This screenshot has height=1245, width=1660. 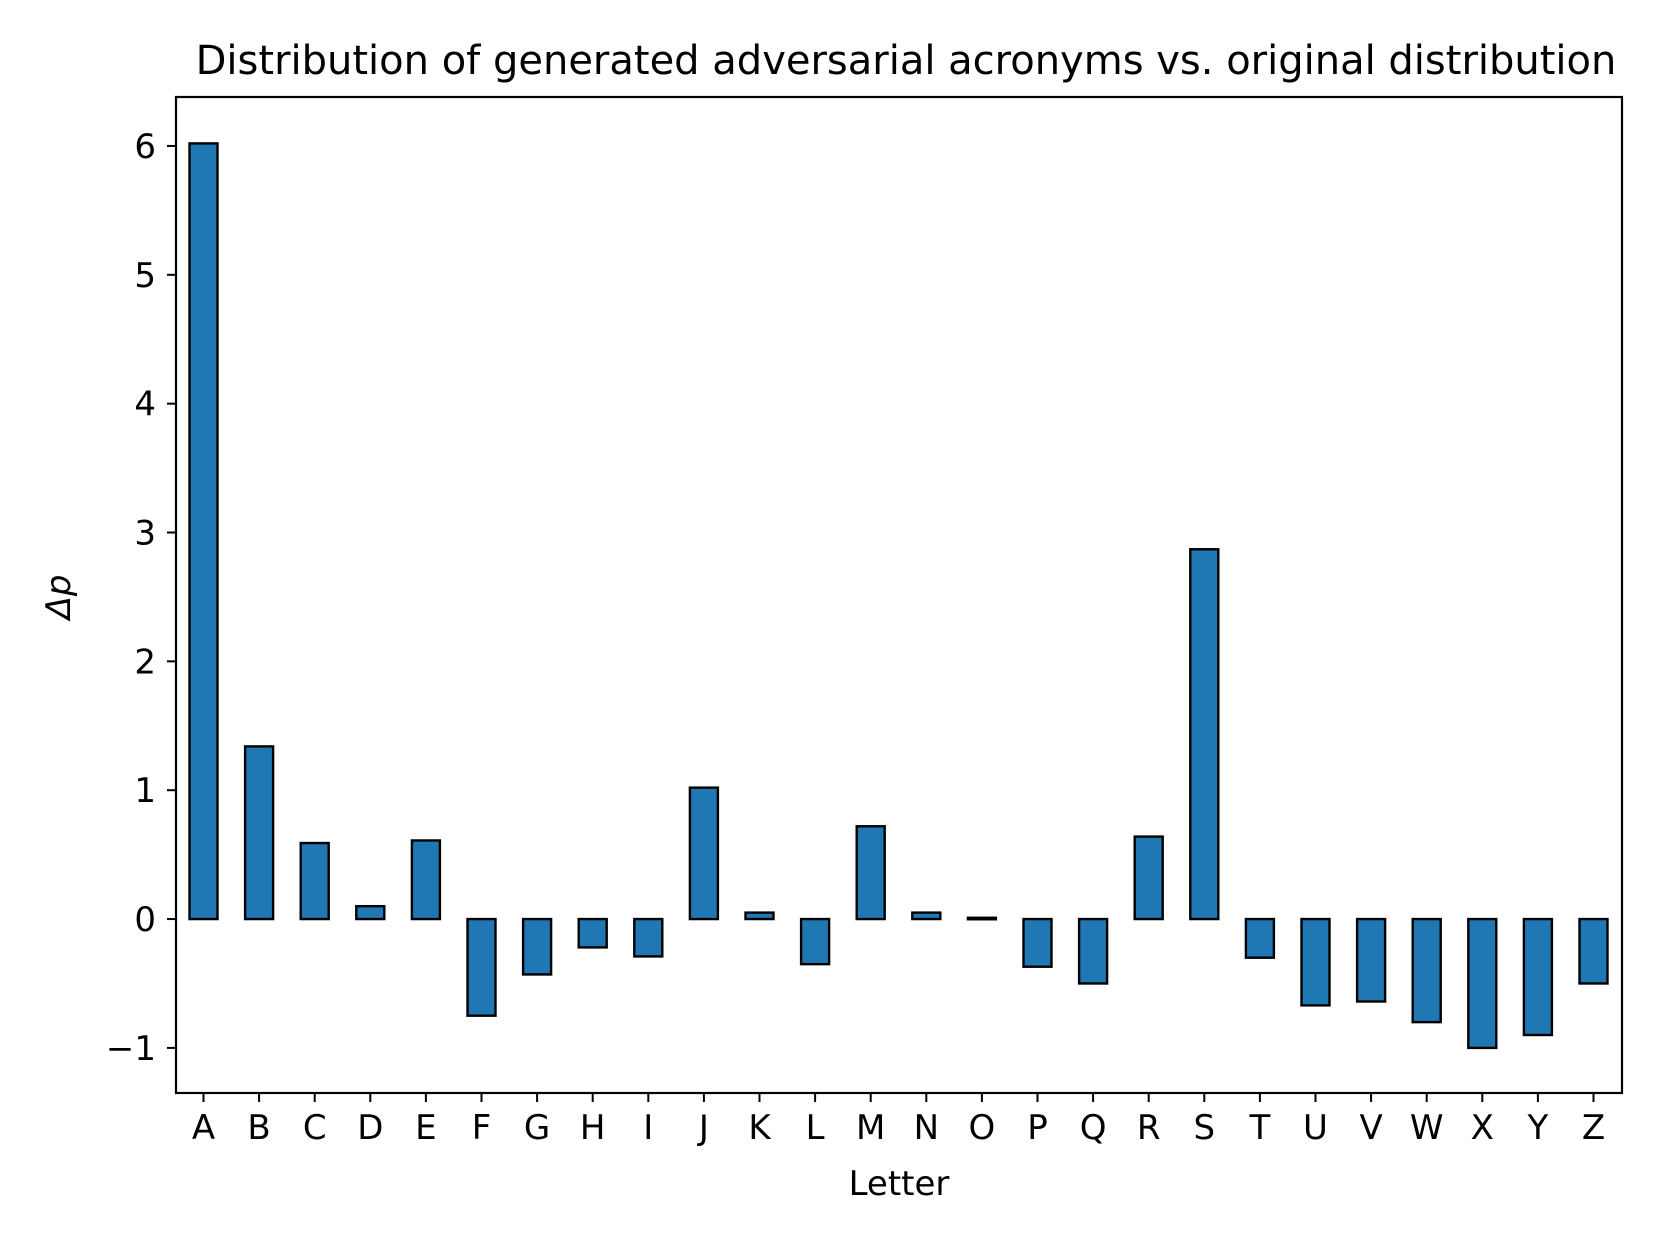 What do you see at coordinates (870, 873) in the screenshot?
I see `bar-M` at bounding box center [870, 873].